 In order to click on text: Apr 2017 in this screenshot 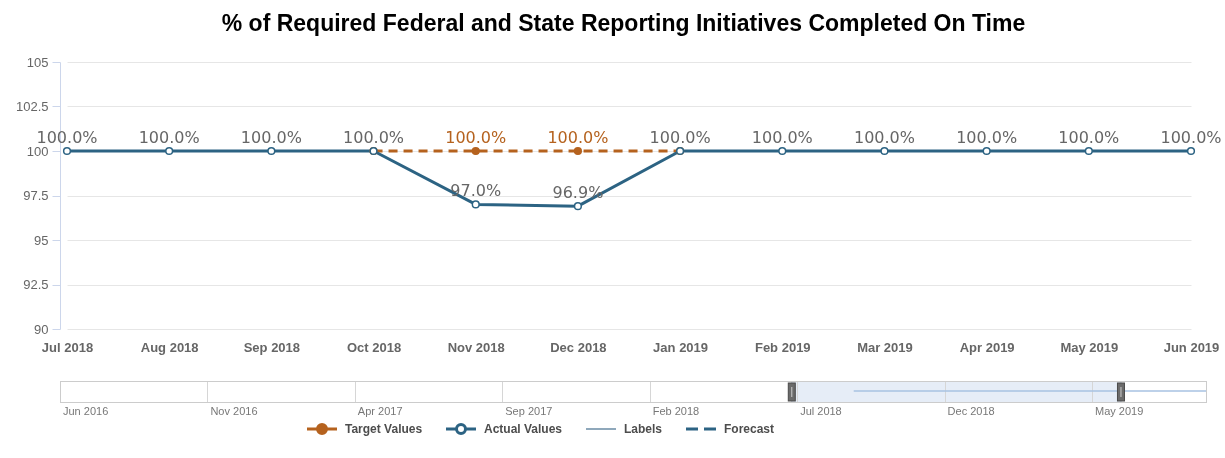, I will do `click(380, 411)`.